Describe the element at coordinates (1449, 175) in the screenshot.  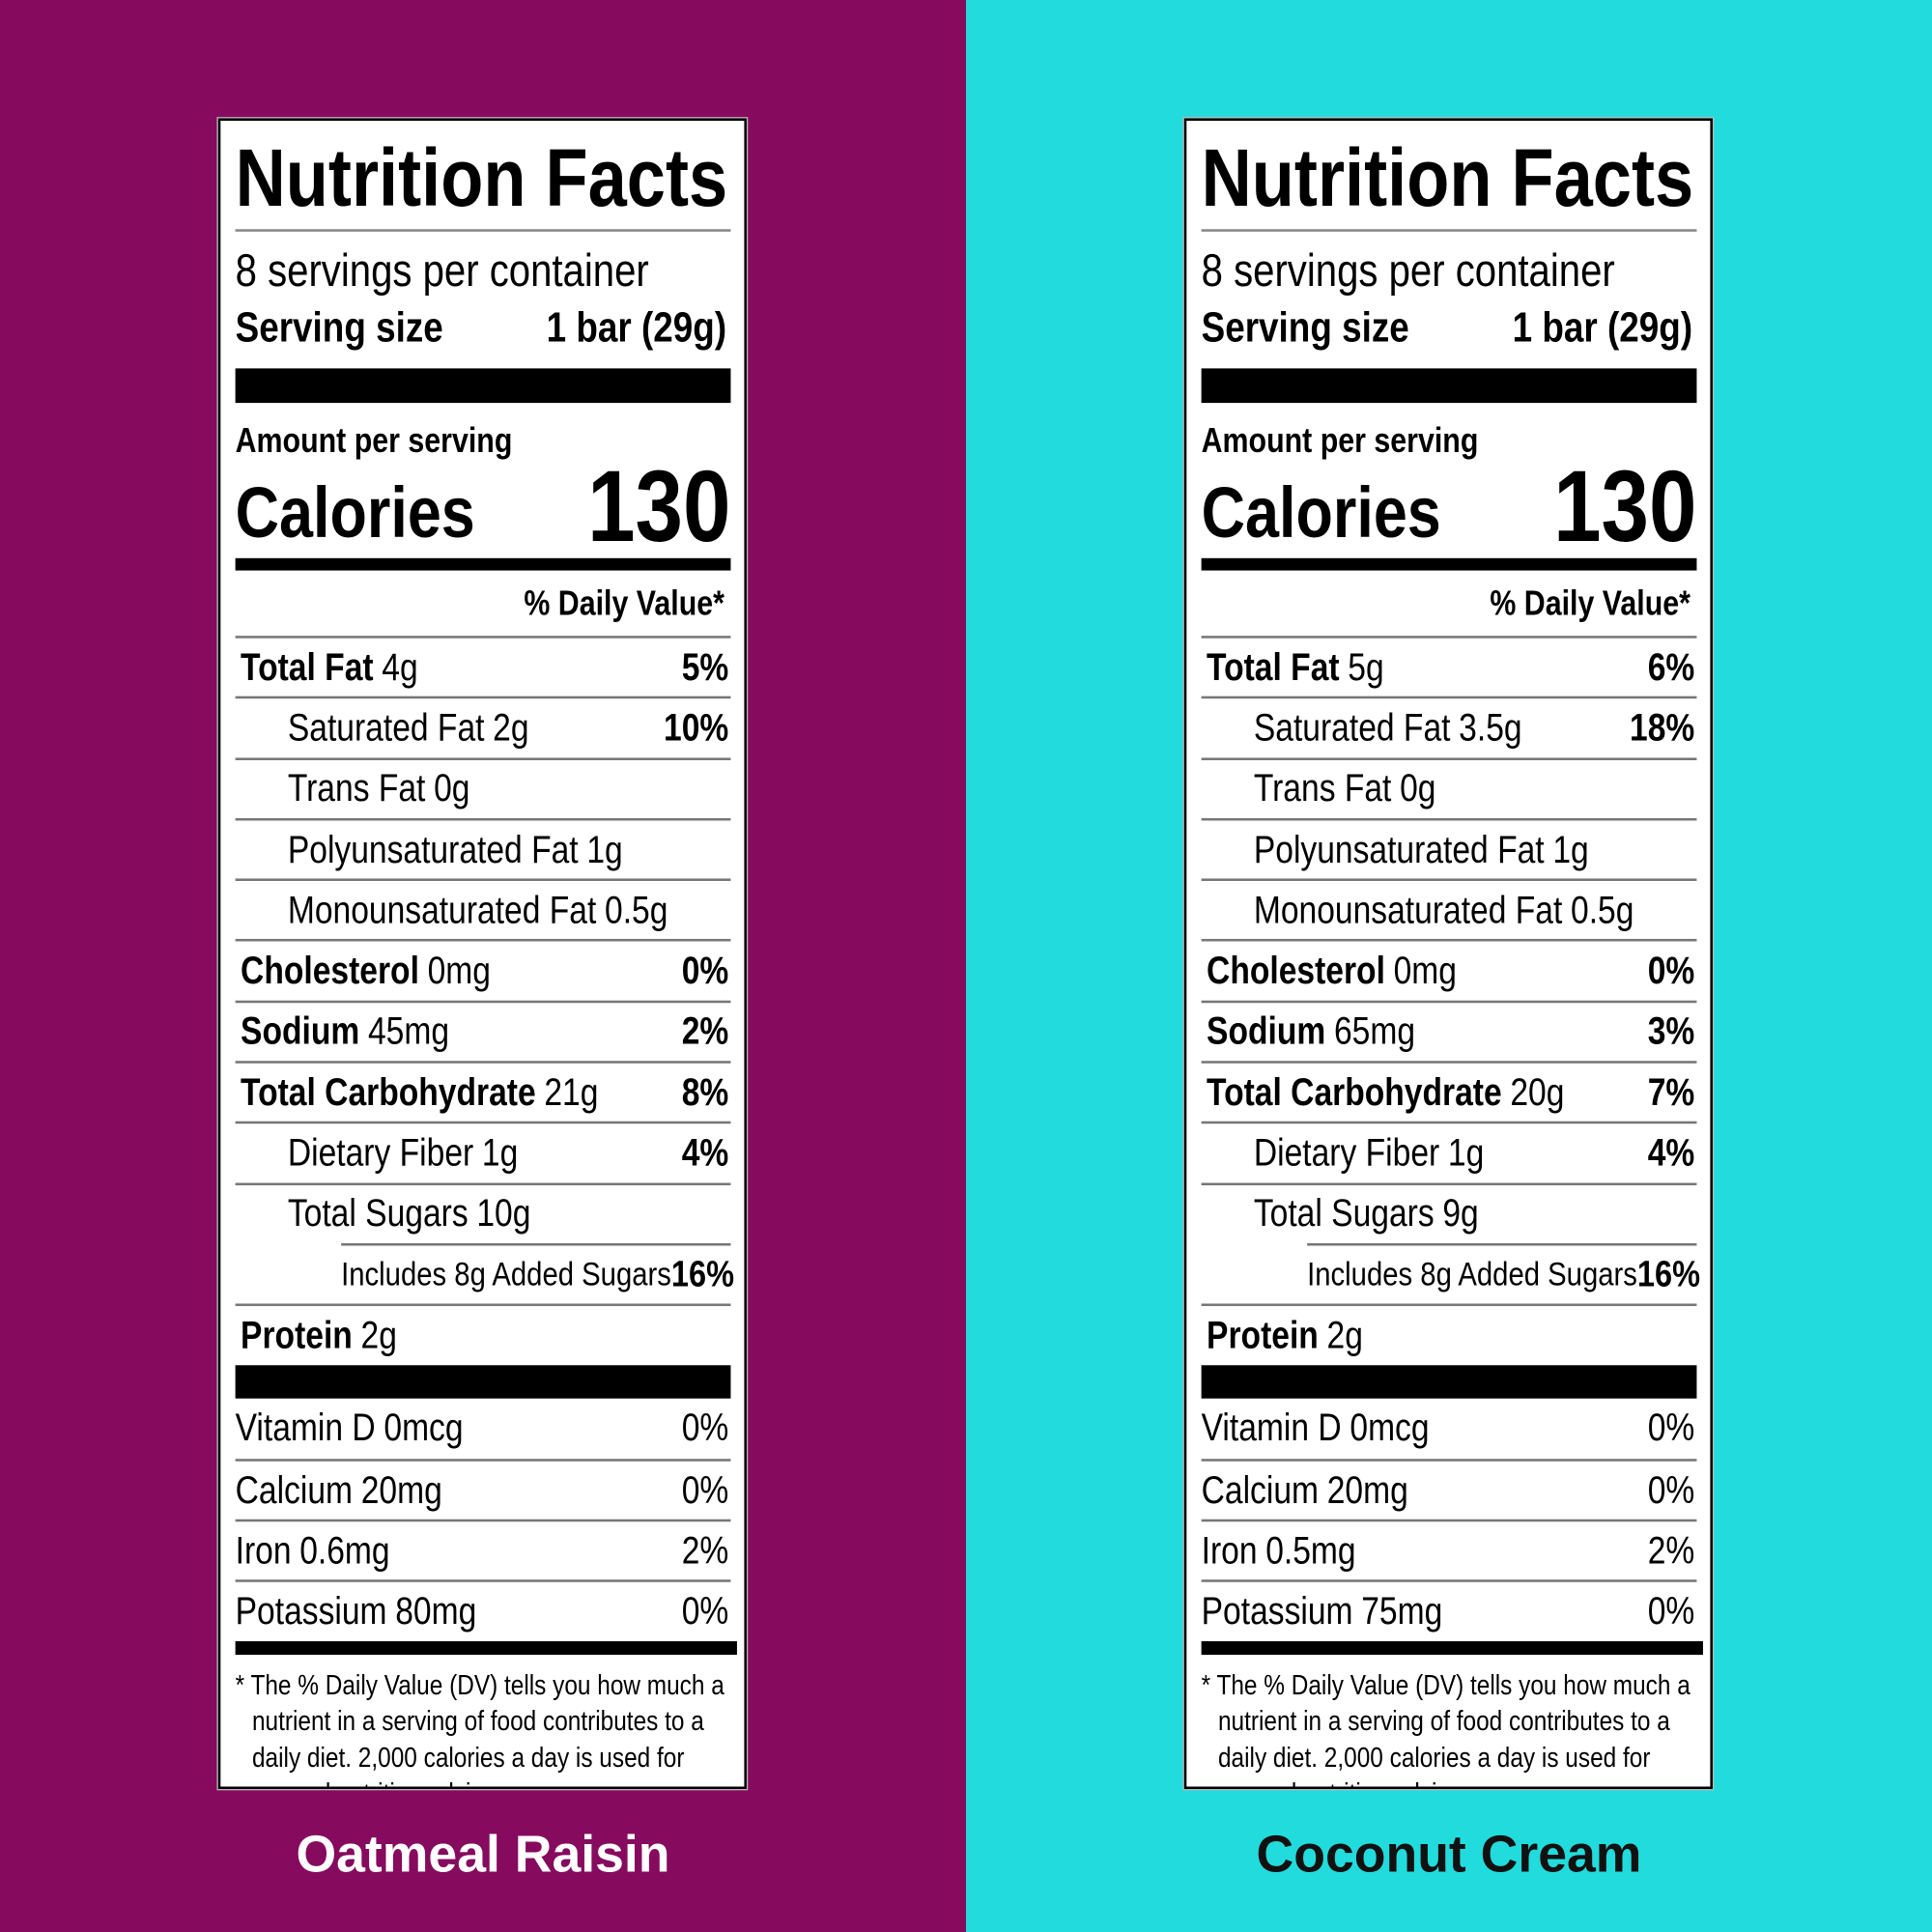
I see `label-title: Nutrition Facts` at that location.